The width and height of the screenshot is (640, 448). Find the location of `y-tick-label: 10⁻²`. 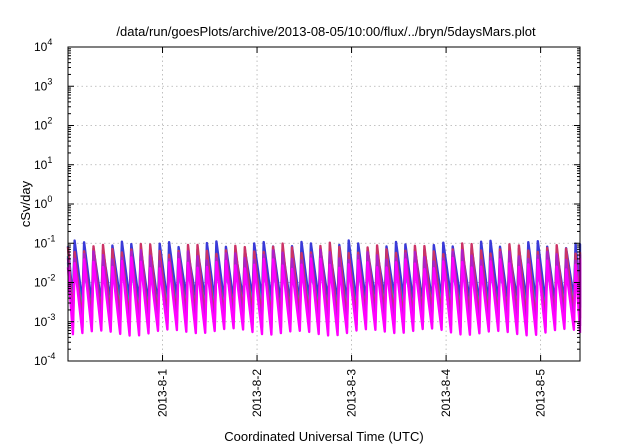

y-tick-label: 10⁻² is located at coordinates (44, 281).